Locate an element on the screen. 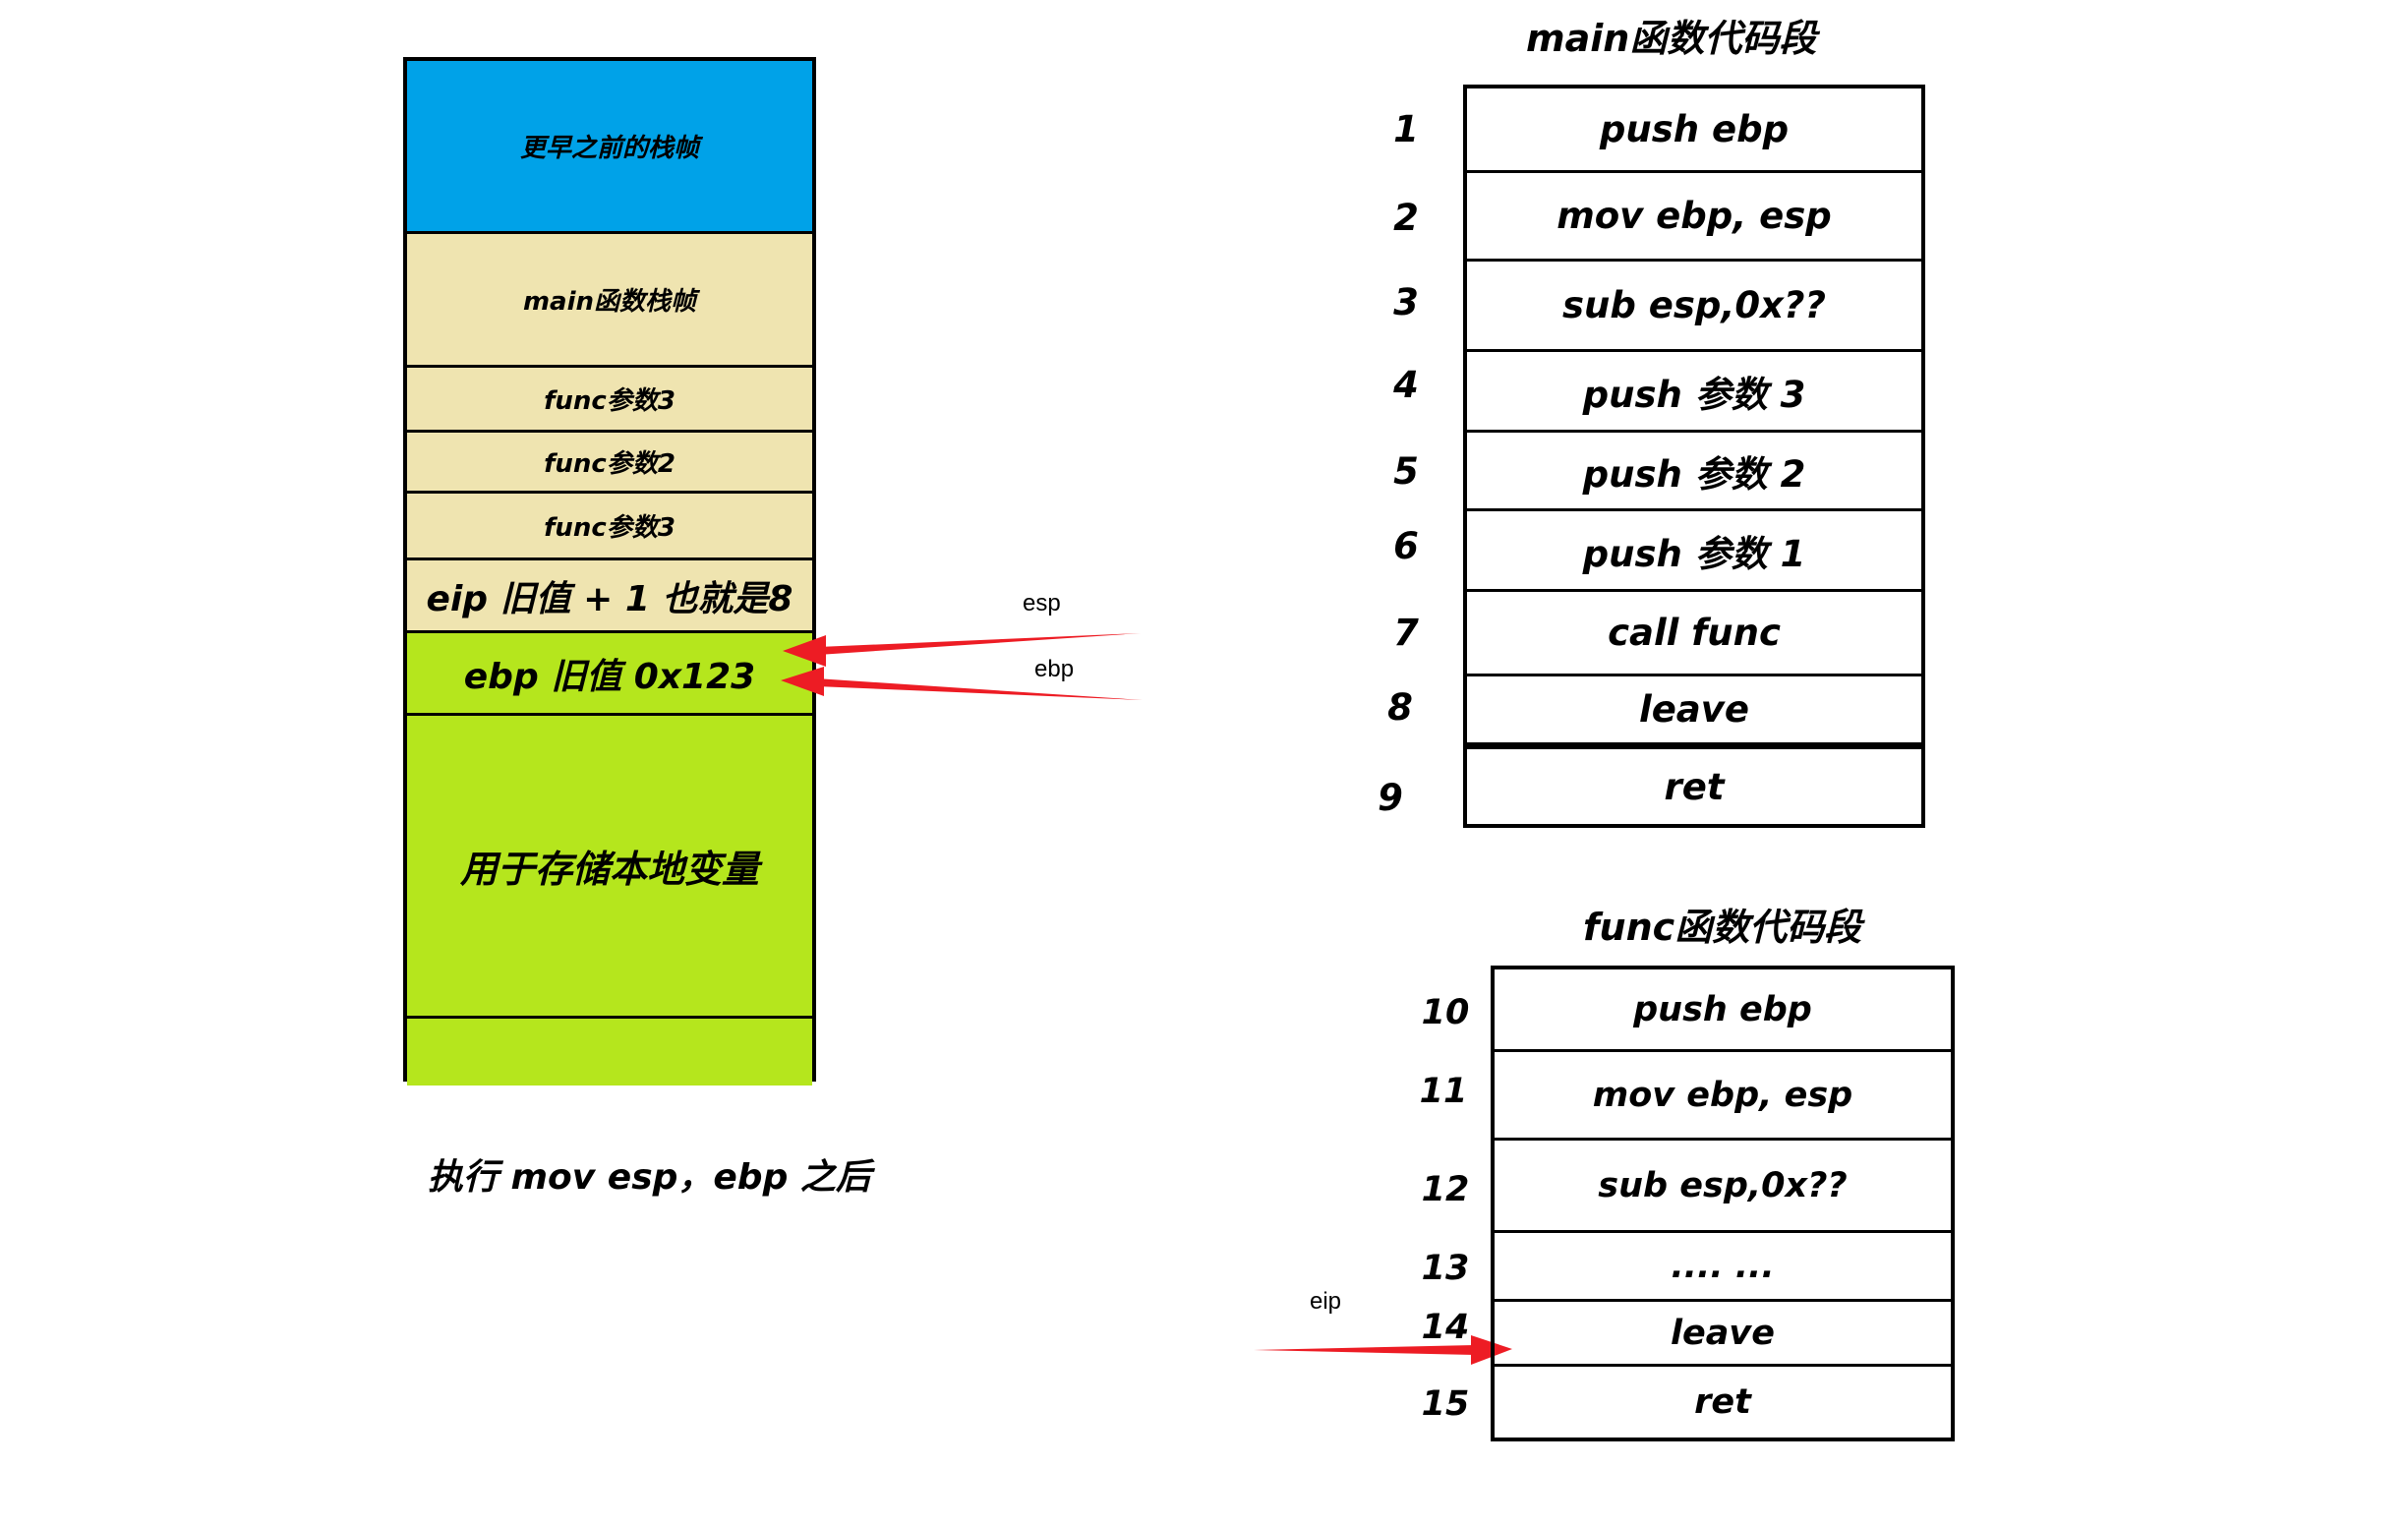 The image size is (2408, 1526). ebp-pointer-label: ebp is located at coordinates (1054, 669).